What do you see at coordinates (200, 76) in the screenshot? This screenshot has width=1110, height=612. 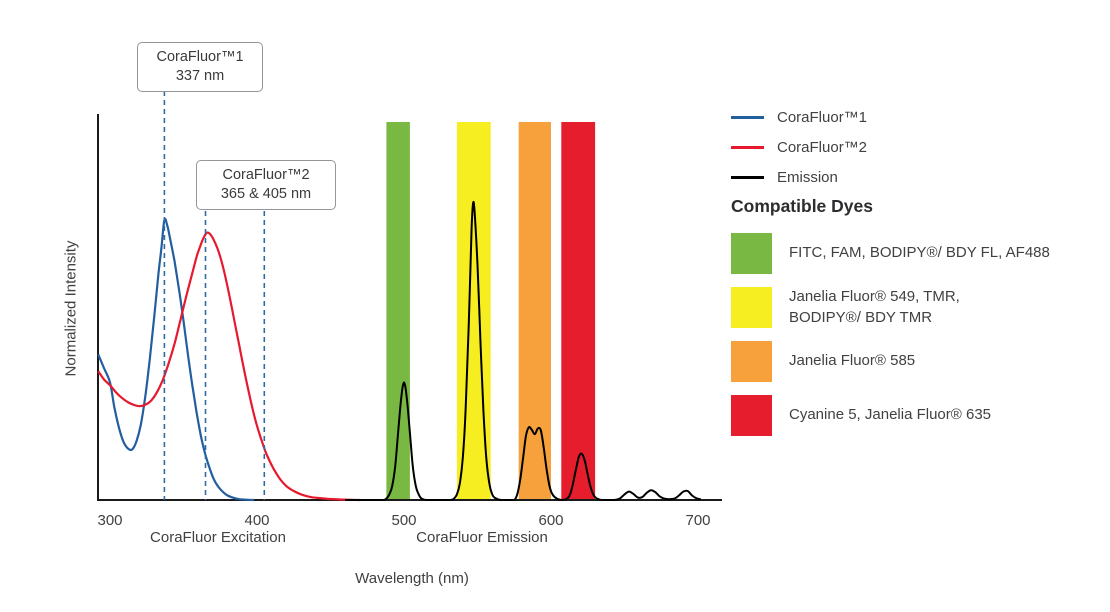 I see `callout-value: 337 nm` at bounding box center [200, 76].